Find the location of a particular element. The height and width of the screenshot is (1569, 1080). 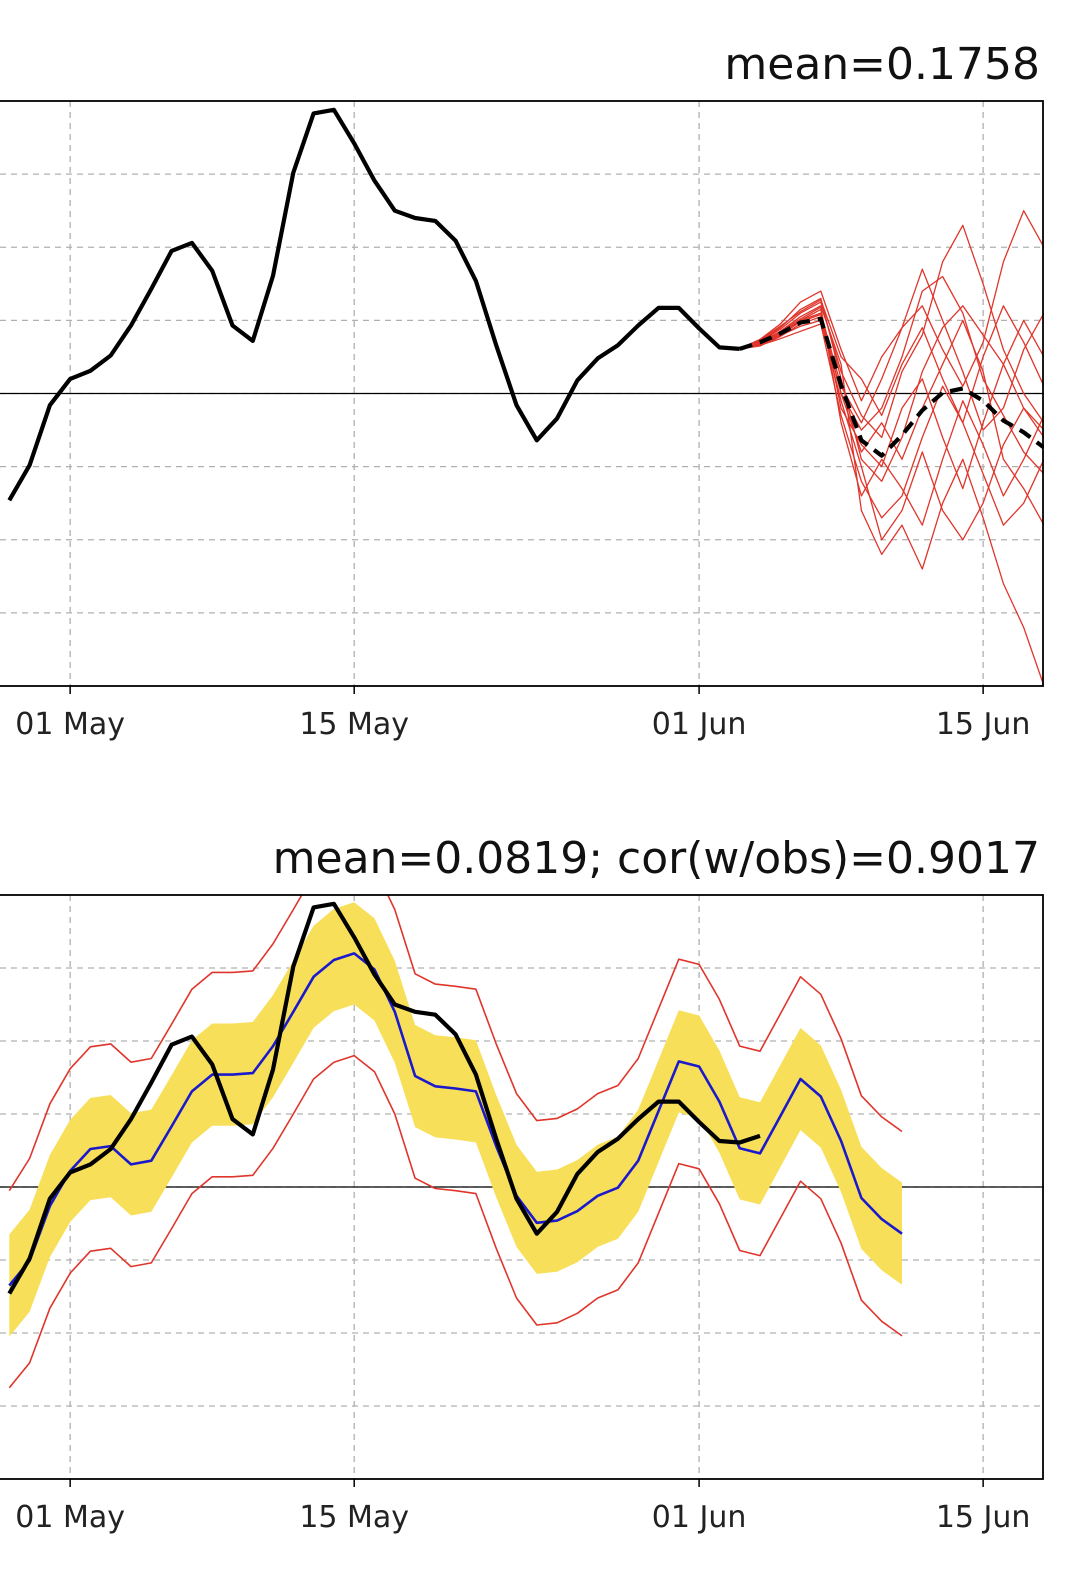

ensemble-mean is located at coordinates (891, 387).